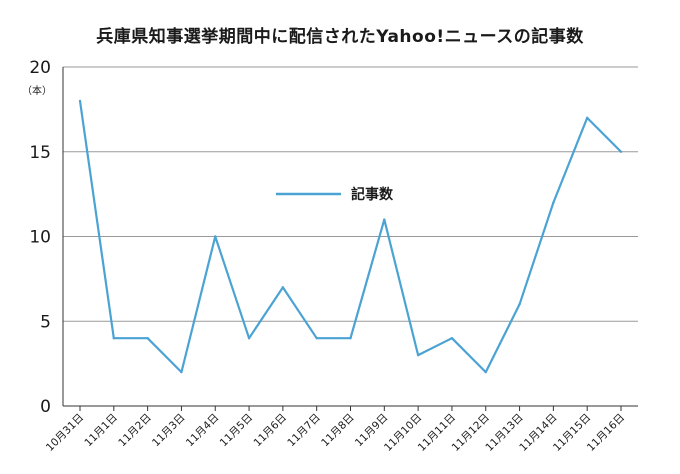  Describe the element at coordinates (372, 194) in the screenshot. I see `legend-label: 記事数` at that location.